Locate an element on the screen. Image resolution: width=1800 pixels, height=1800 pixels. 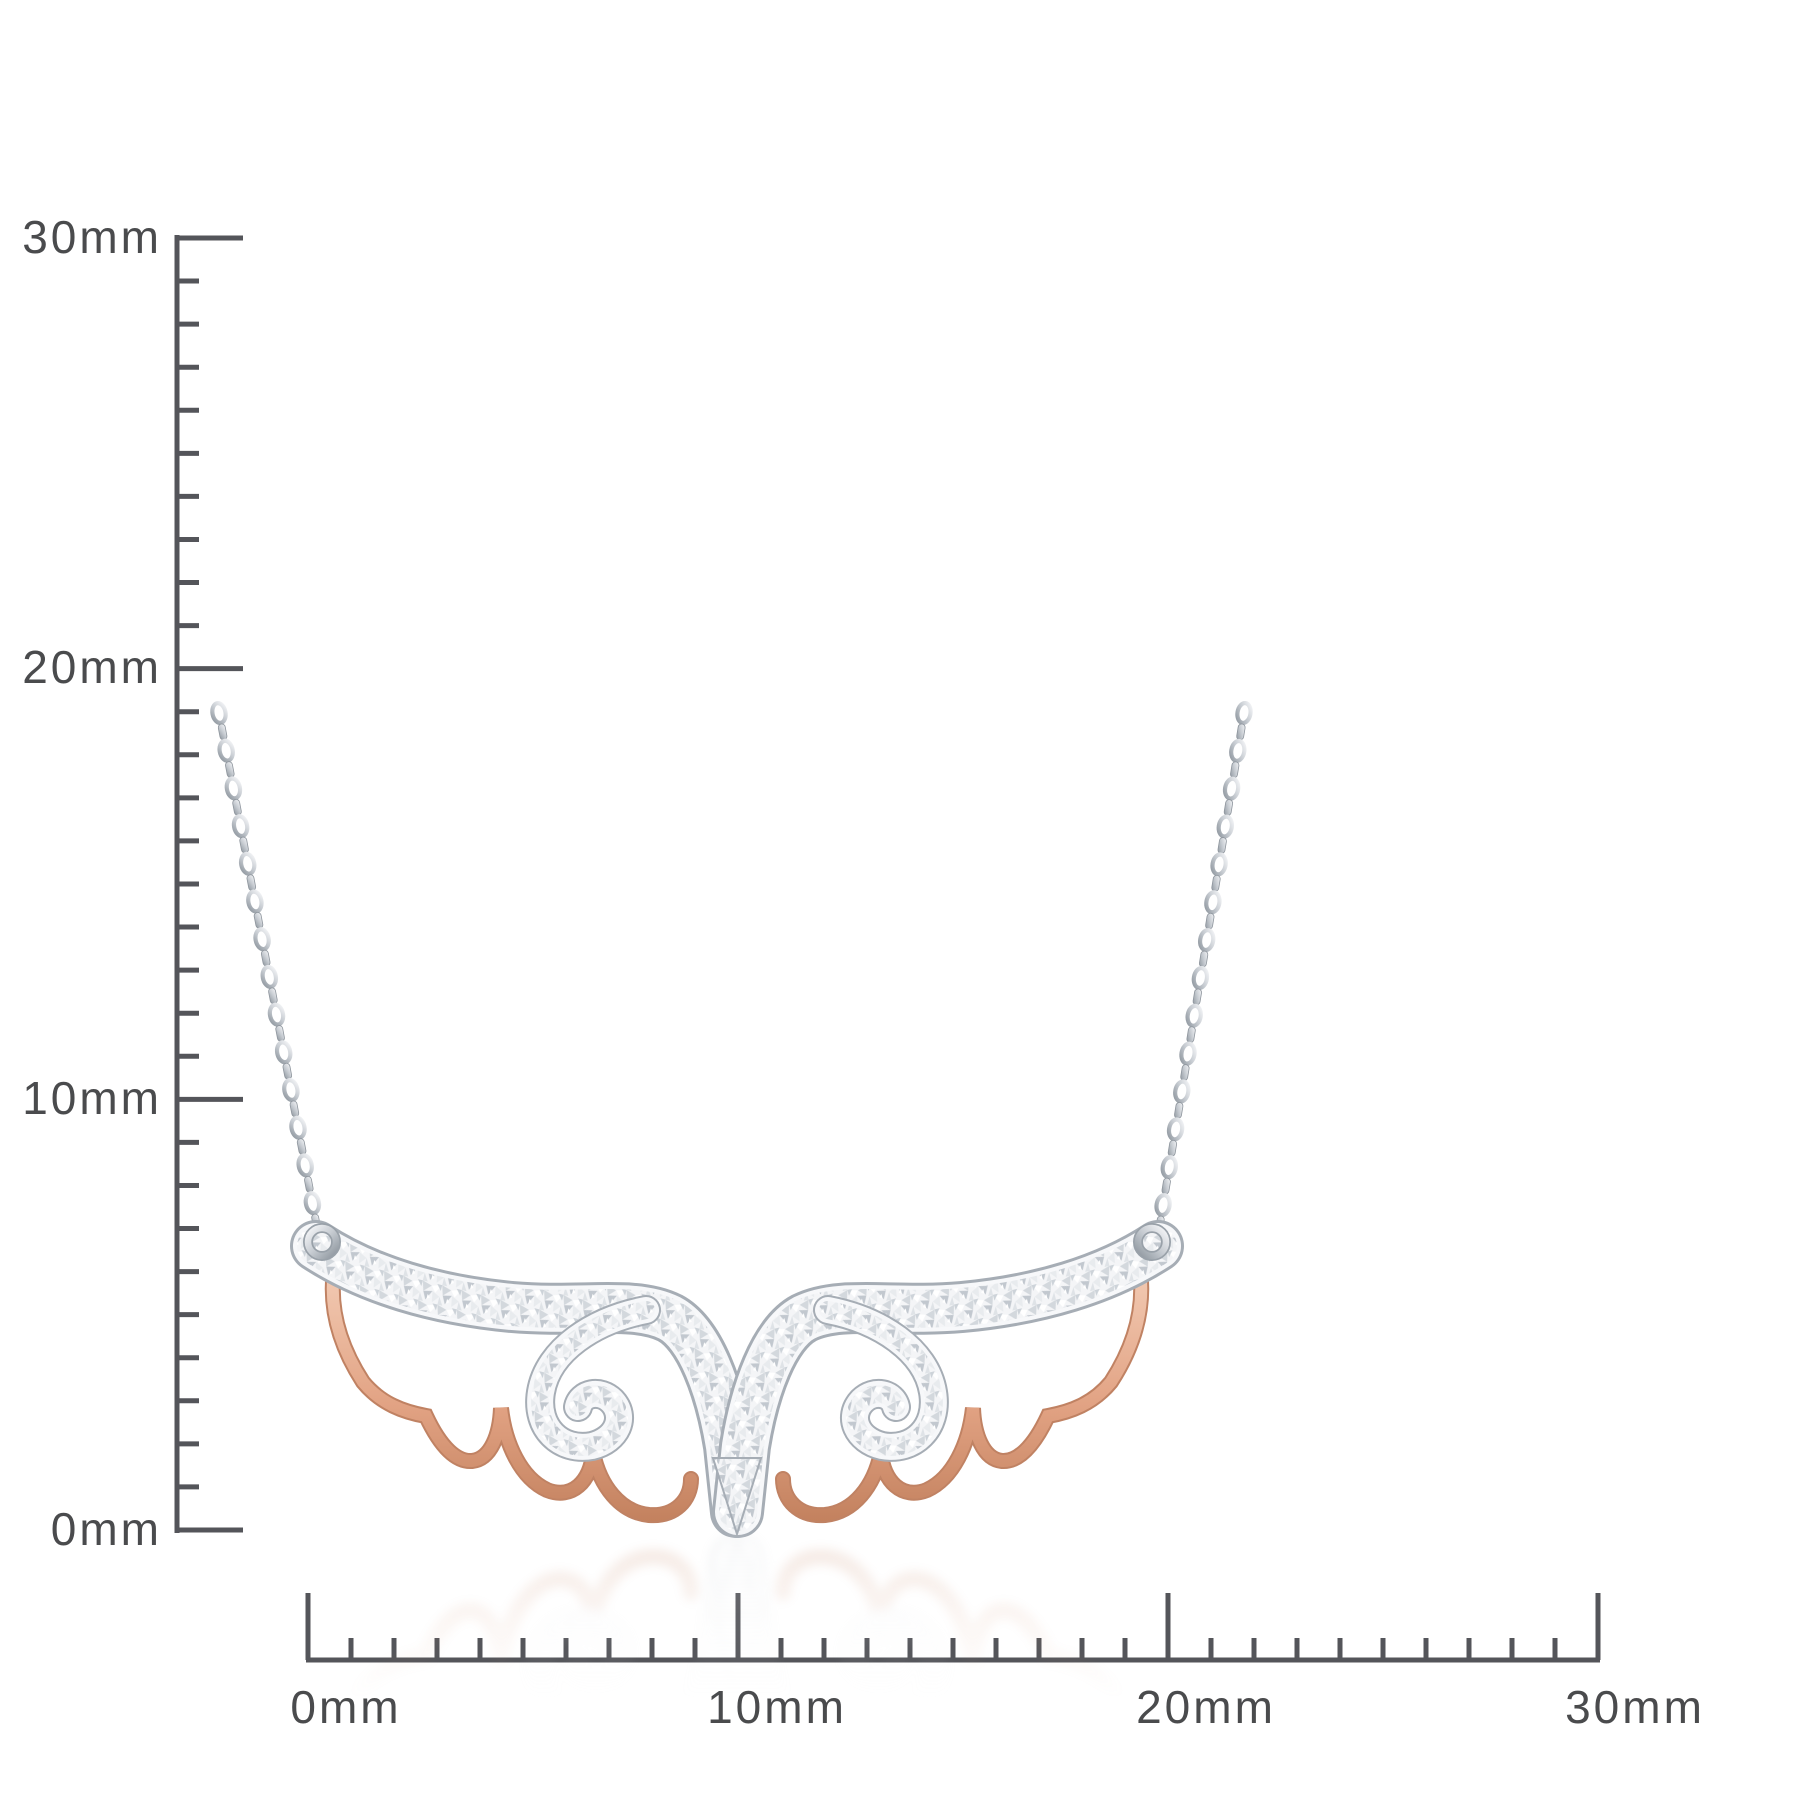
right-chain is located at coordinates (1203, 966).